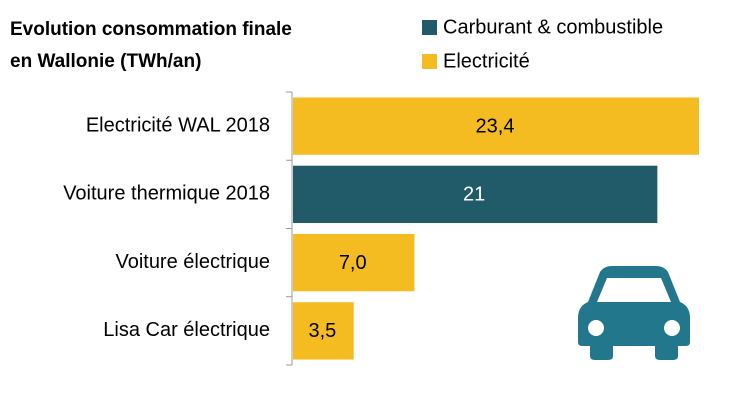 The image size is (750, 414). I want to click on value-label: 23,4, so click(495, 126).